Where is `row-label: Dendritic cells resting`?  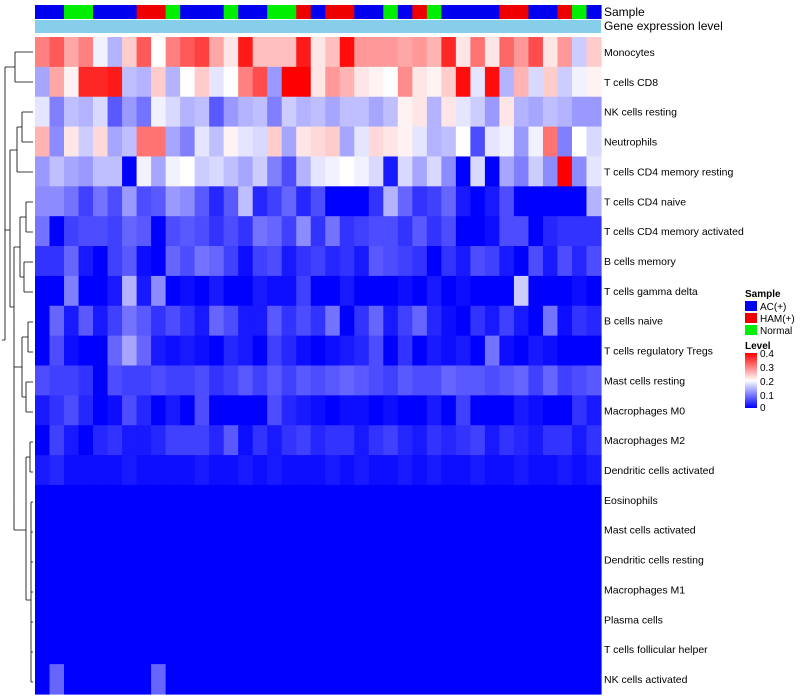
row-label: Dendritic cells resting is located at coordinates (654, 561).